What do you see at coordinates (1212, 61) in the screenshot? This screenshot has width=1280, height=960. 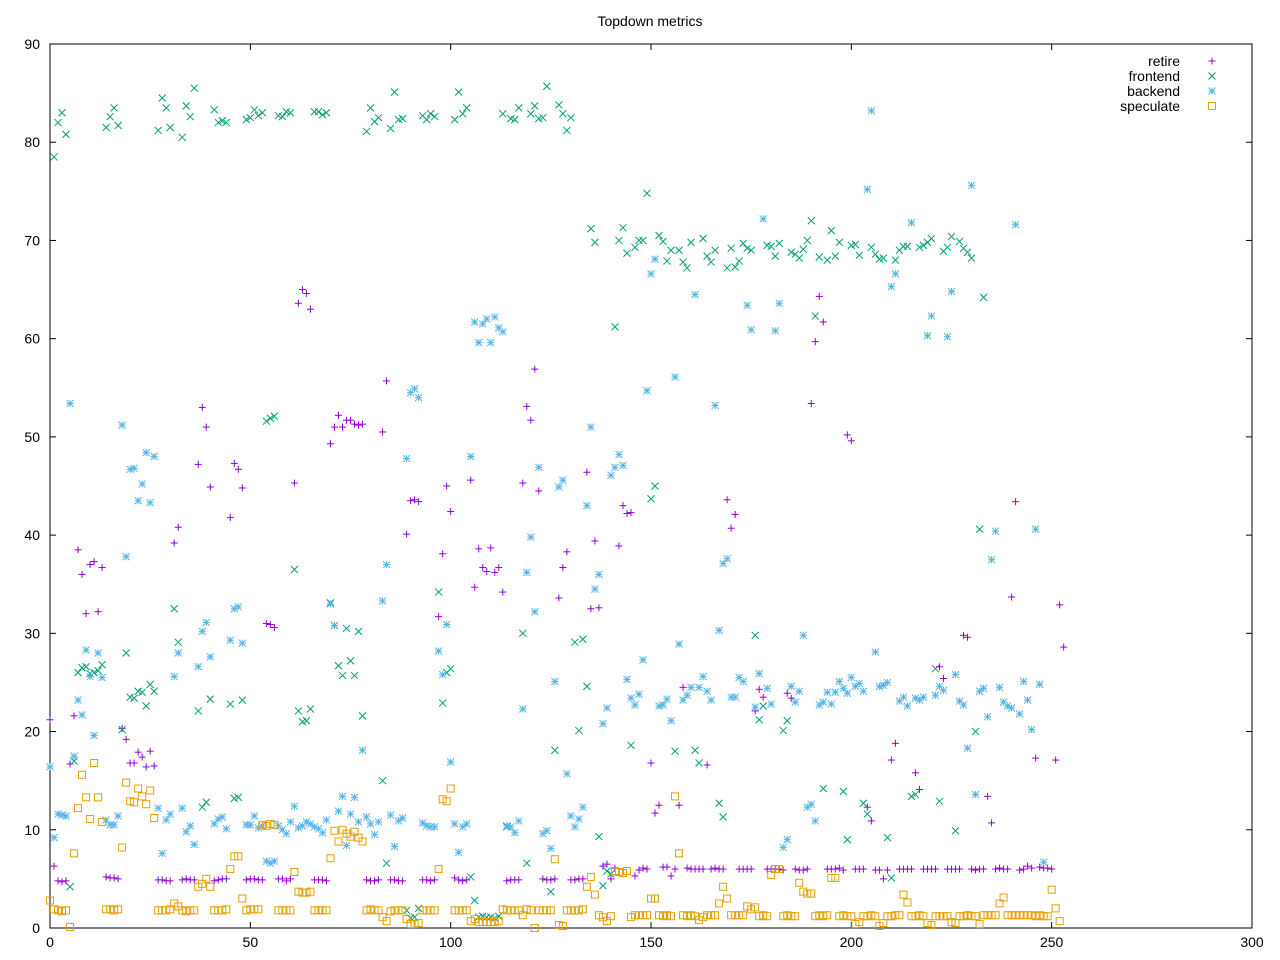 I see `legend-marker-retire` at bounding box center [1212, 61].